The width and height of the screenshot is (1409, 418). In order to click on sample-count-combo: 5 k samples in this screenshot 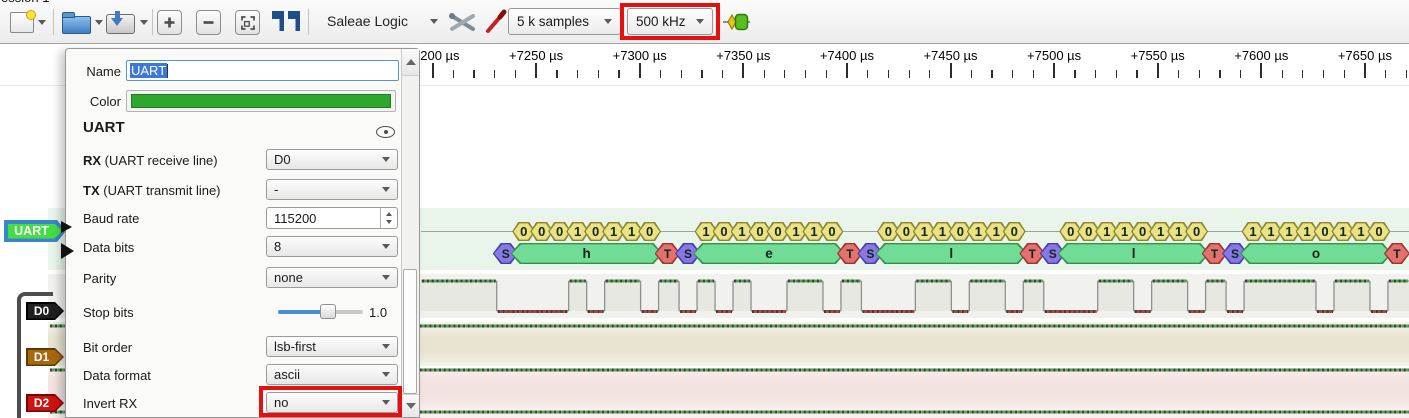, I will do `click(564, 21)`.